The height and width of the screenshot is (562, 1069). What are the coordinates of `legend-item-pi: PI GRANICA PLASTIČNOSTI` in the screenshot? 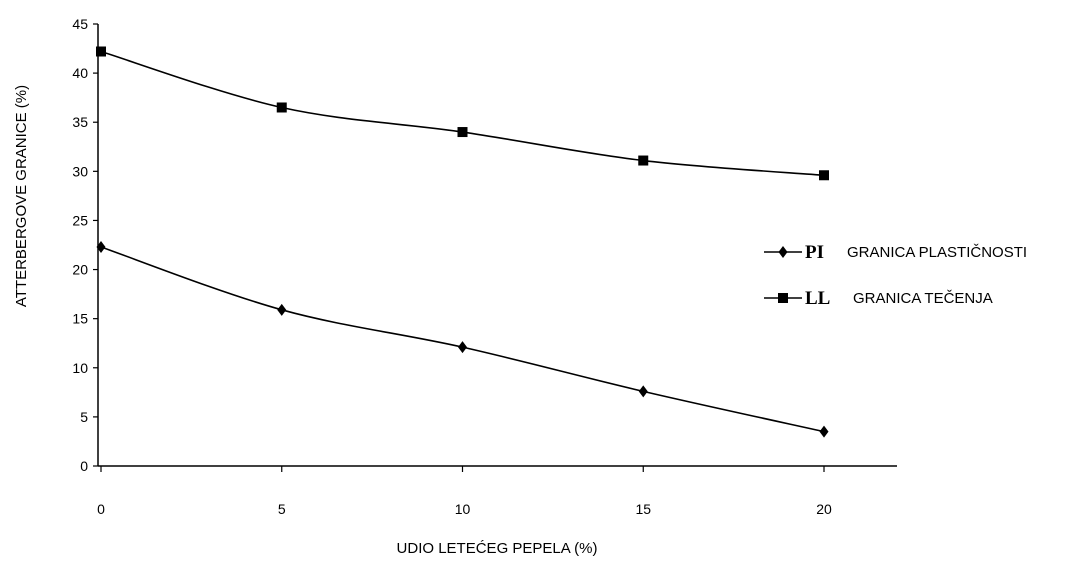 It's located at (895, 252).